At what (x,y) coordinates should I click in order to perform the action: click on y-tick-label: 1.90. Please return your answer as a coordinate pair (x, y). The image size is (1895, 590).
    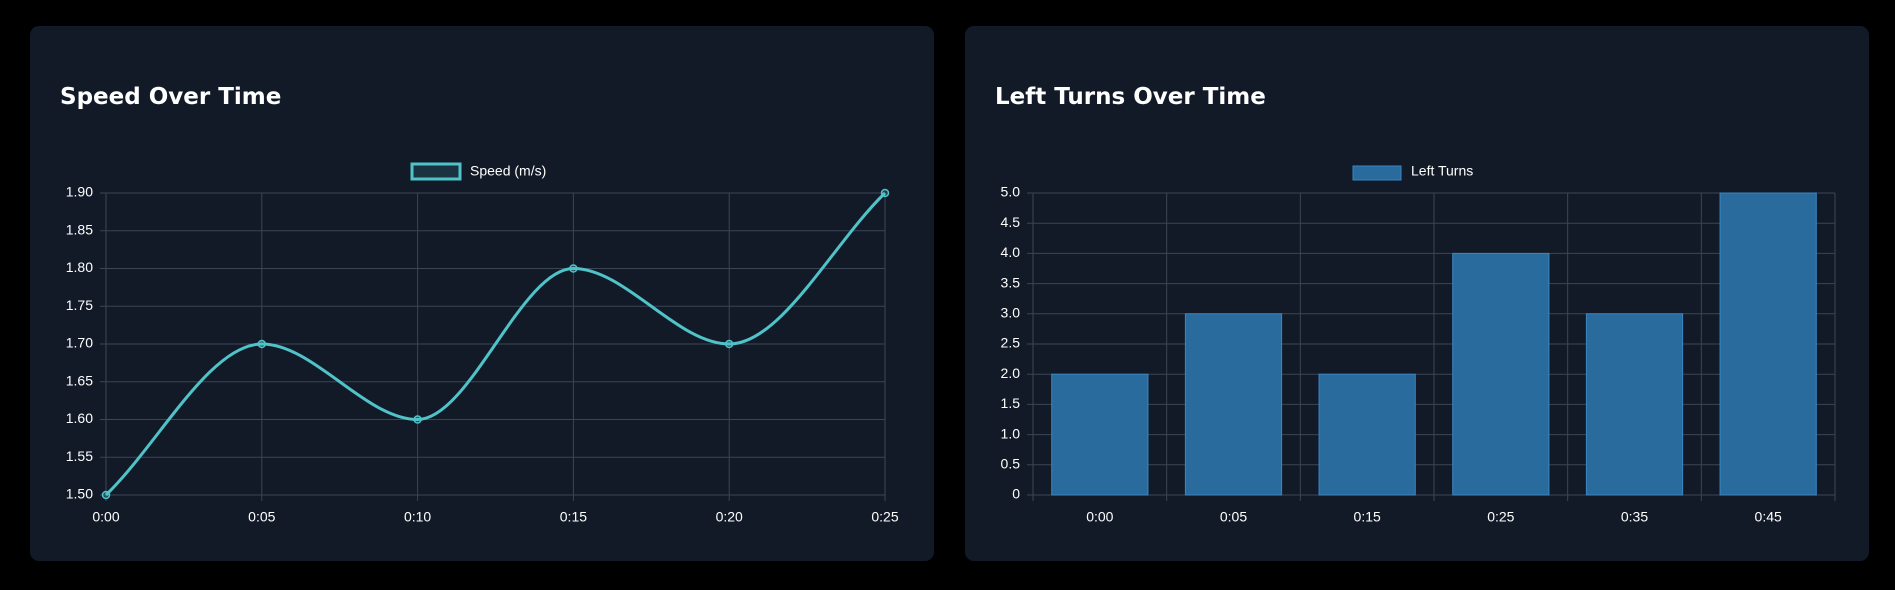
    Looking at the image, I should click on (79, 192).